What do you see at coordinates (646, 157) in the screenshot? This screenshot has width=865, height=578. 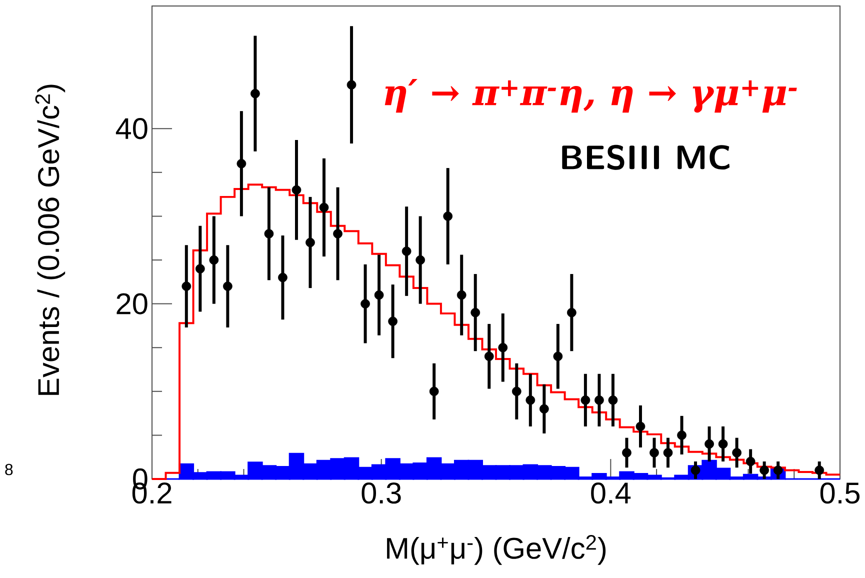 I see `annotation: BESIII MC` at bounding box center [646, 157].